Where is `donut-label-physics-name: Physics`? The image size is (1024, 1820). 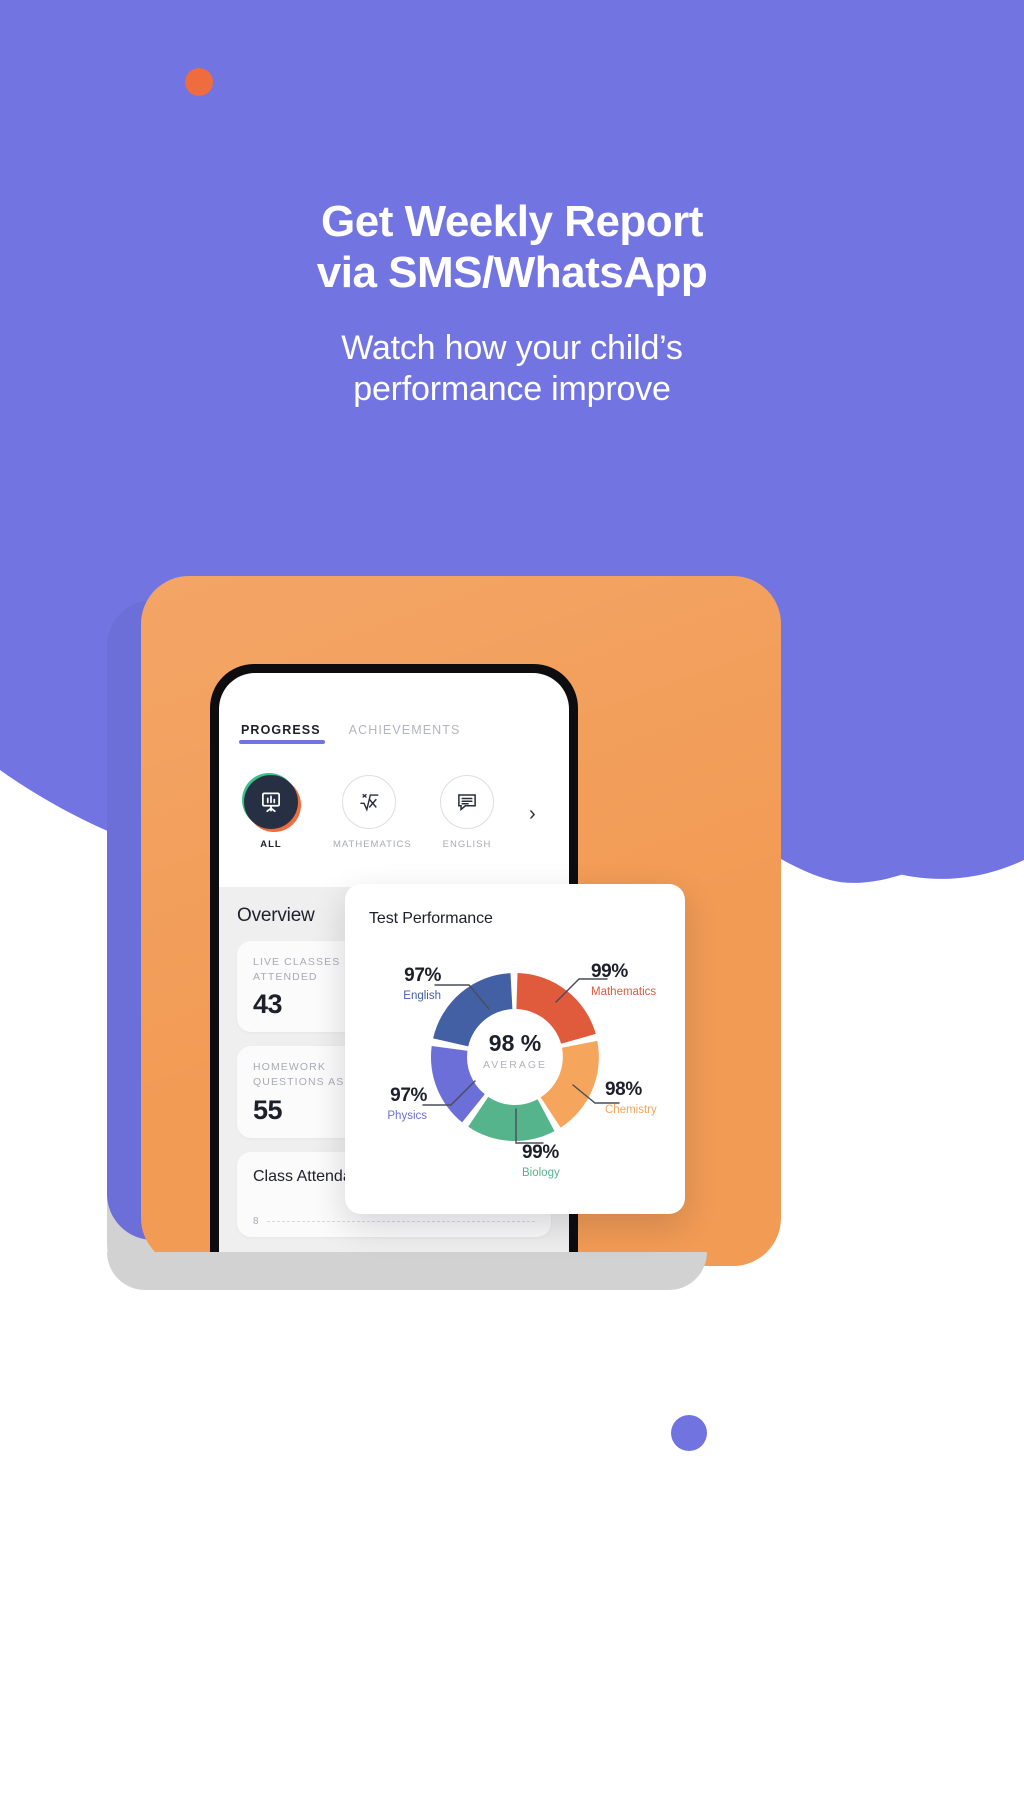
donut-label-physics-name: Physics is located at coordinates (407, 1115).